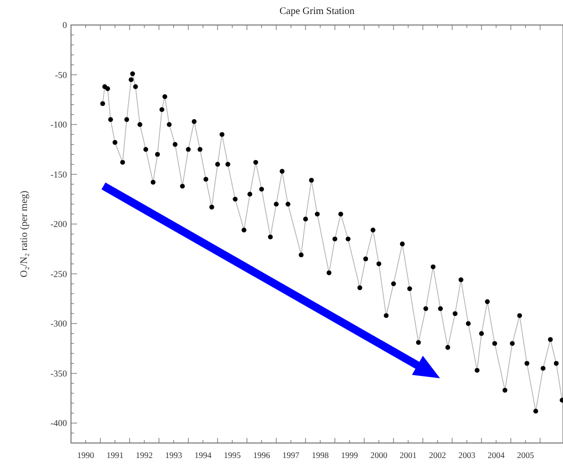 The image size is (563, 468). What do you see at coordinates (261, 455) in the screenshot?
I see `x-tick-label: 1996` at bounding box center [261, 455].